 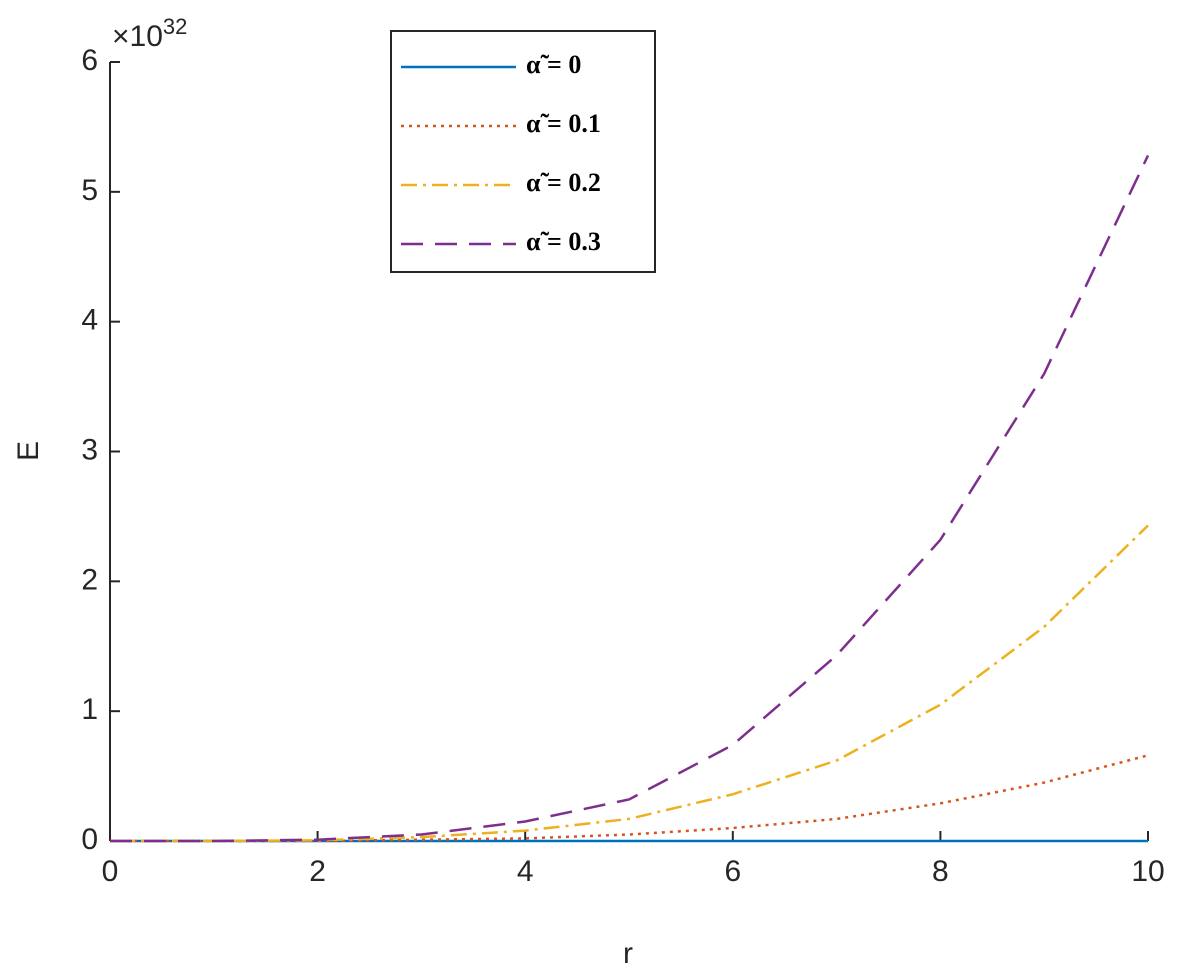 What do you see at coordinates (525, 871) in the screenshot?
I see `x-tick-label: 4` at bounding box center [525, 871].